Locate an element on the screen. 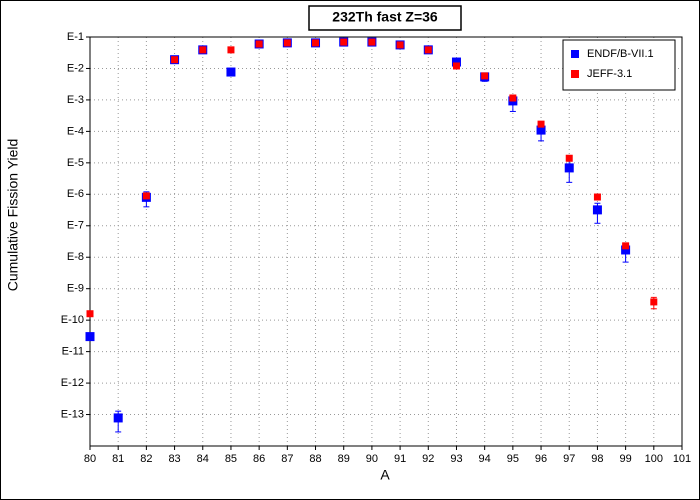  title-box is located at coordinates (385, 18).